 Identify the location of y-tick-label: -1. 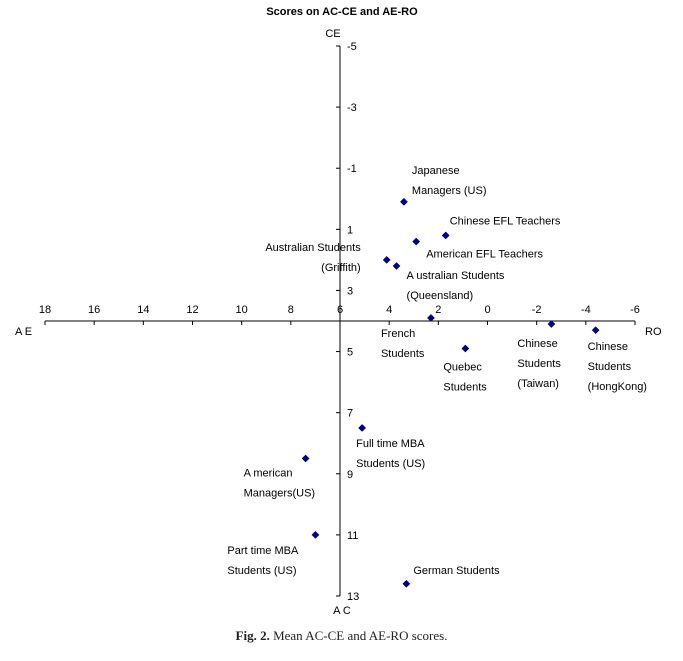
(352, 169).